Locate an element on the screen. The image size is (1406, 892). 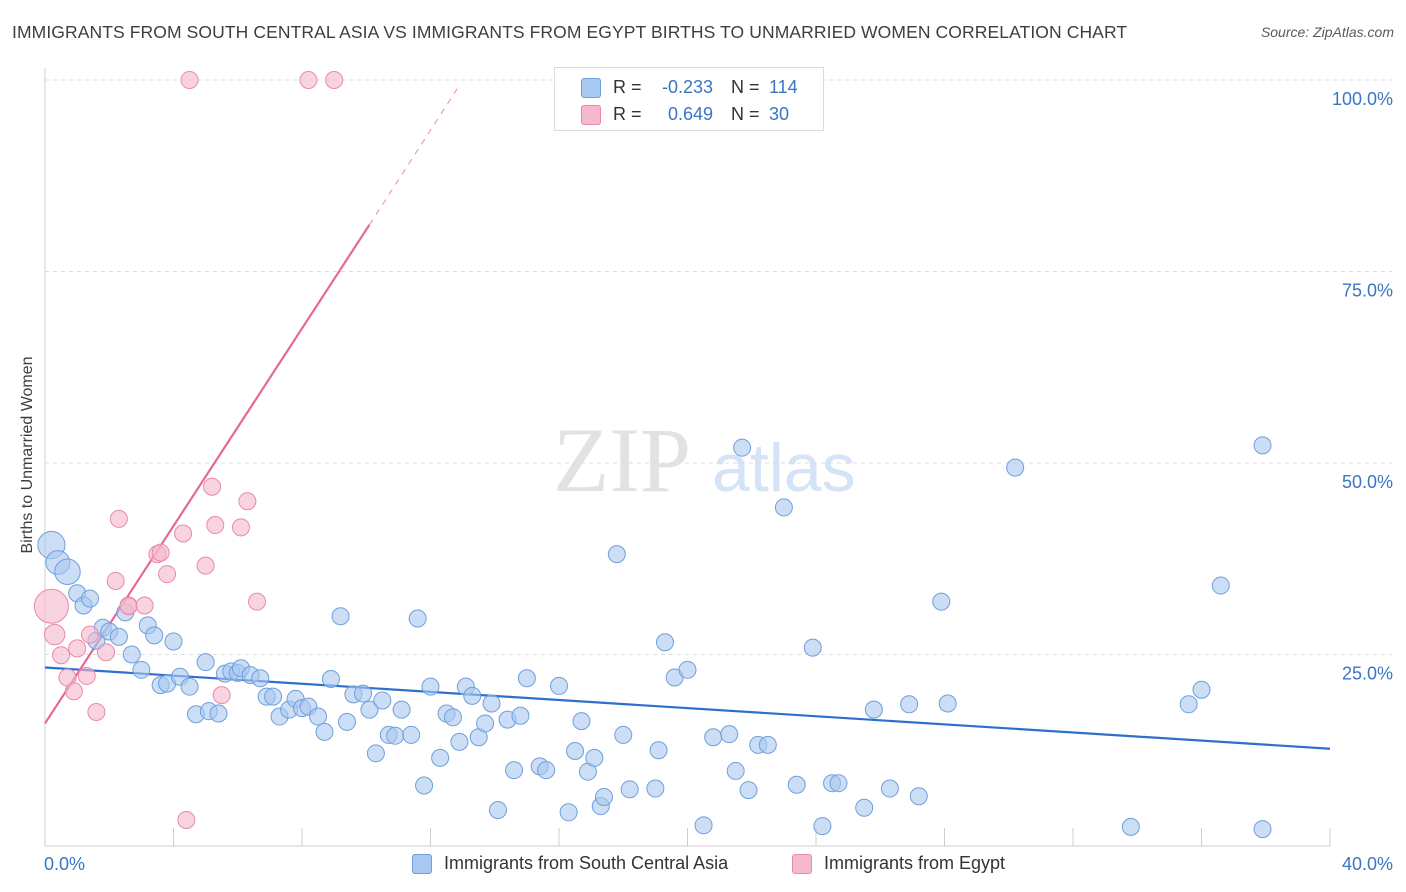
watermark-zip: ZIP is located at coordinates (622, 460).